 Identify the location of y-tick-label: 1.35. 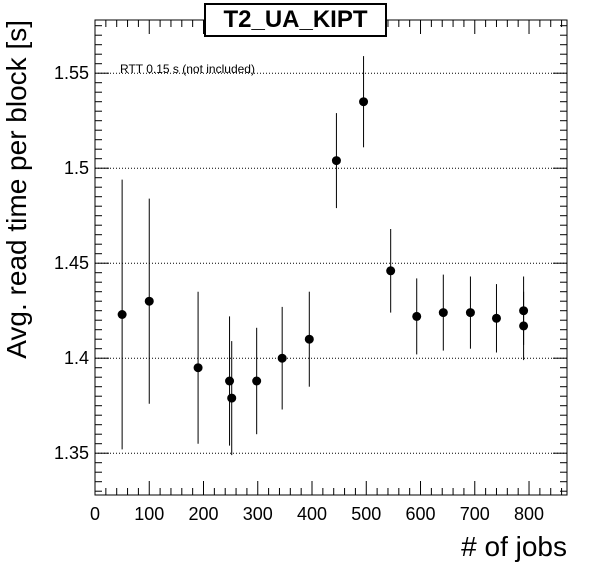
(71, 453).